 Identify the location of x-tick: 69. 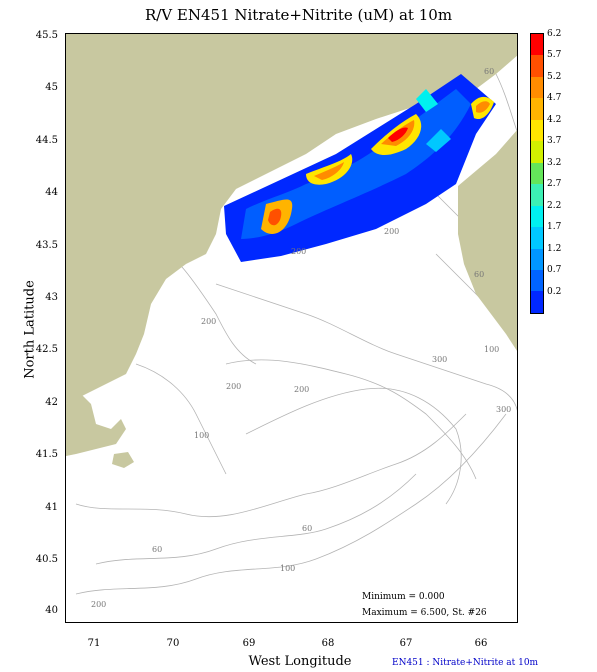
(249, 643).